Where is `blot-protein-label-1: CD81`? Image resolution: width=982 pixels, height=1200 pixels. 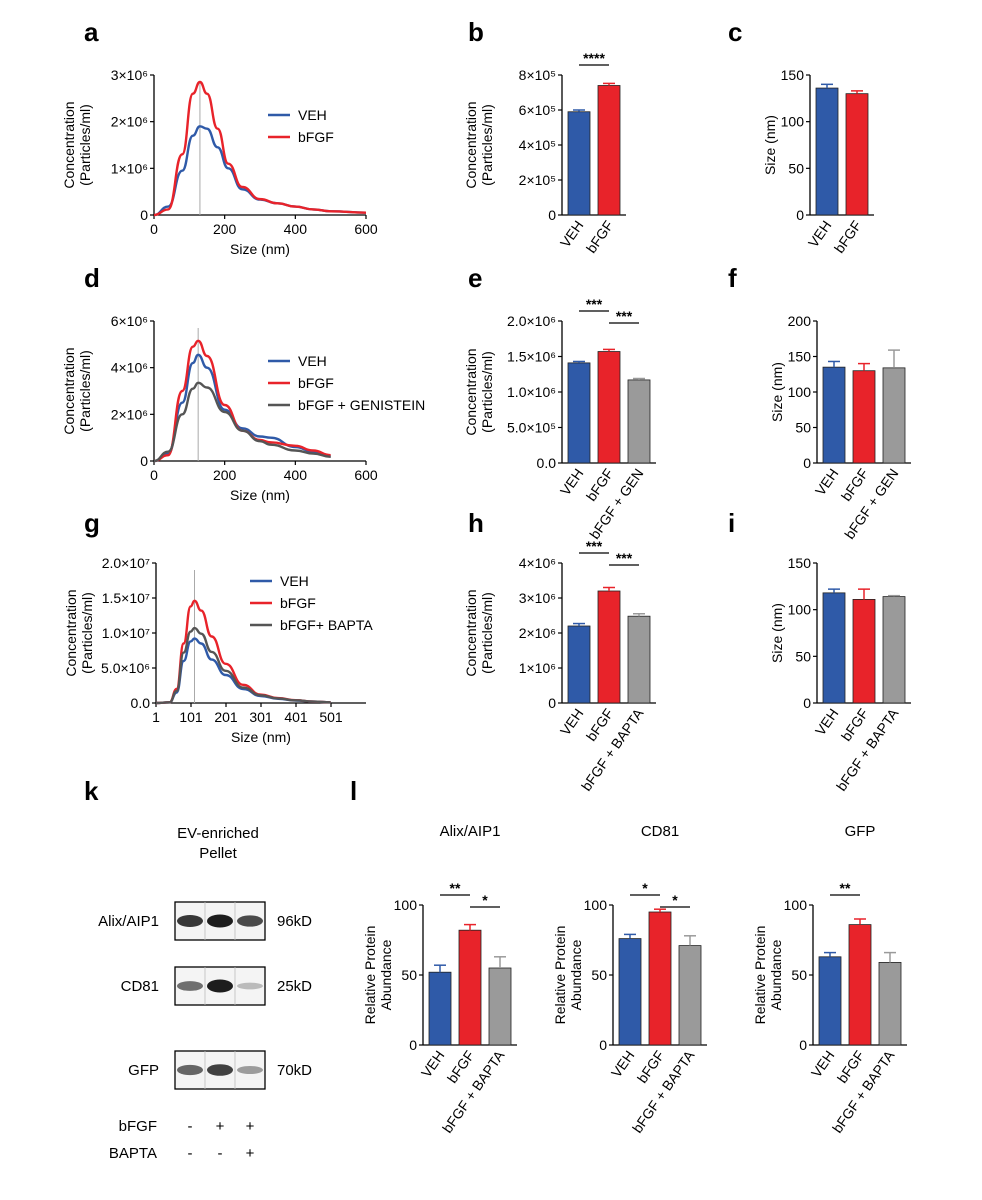
blot-protein-label-1: CD81 is located at coordinates (140, 986).